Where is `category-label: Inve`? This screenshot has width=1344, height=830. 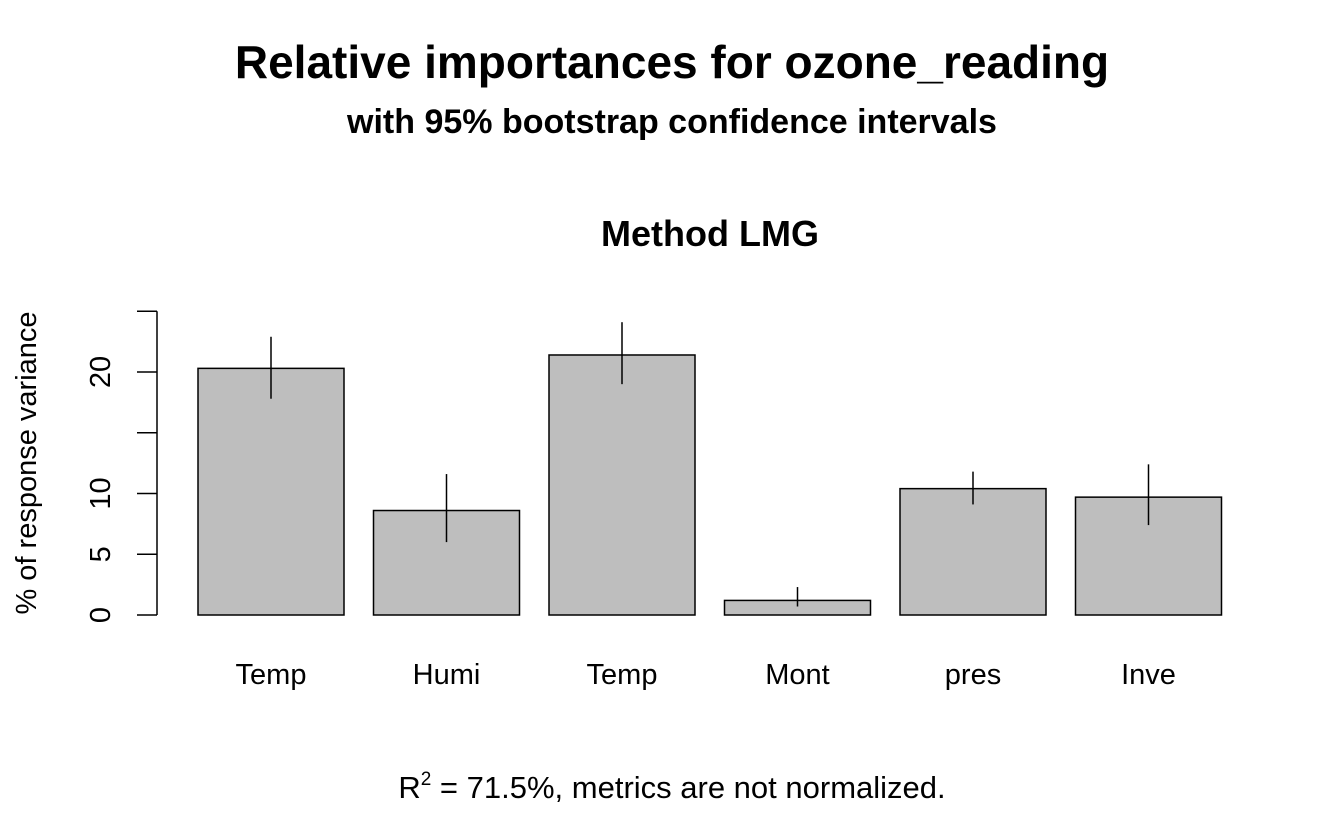 category-label: Inve is located at coordinates (1148, 675).